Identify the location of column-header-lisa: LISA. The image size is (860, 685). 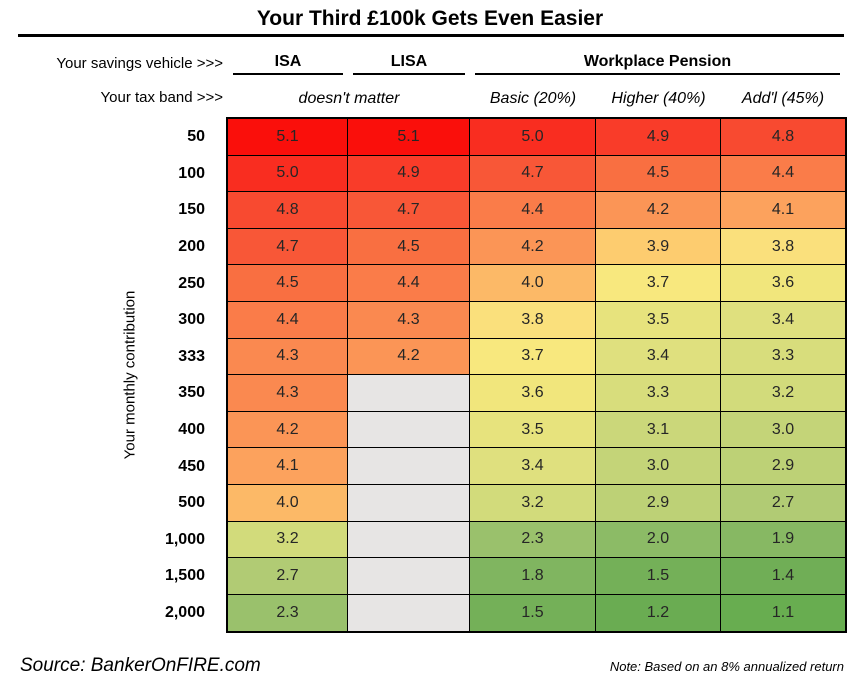
(409, 64).